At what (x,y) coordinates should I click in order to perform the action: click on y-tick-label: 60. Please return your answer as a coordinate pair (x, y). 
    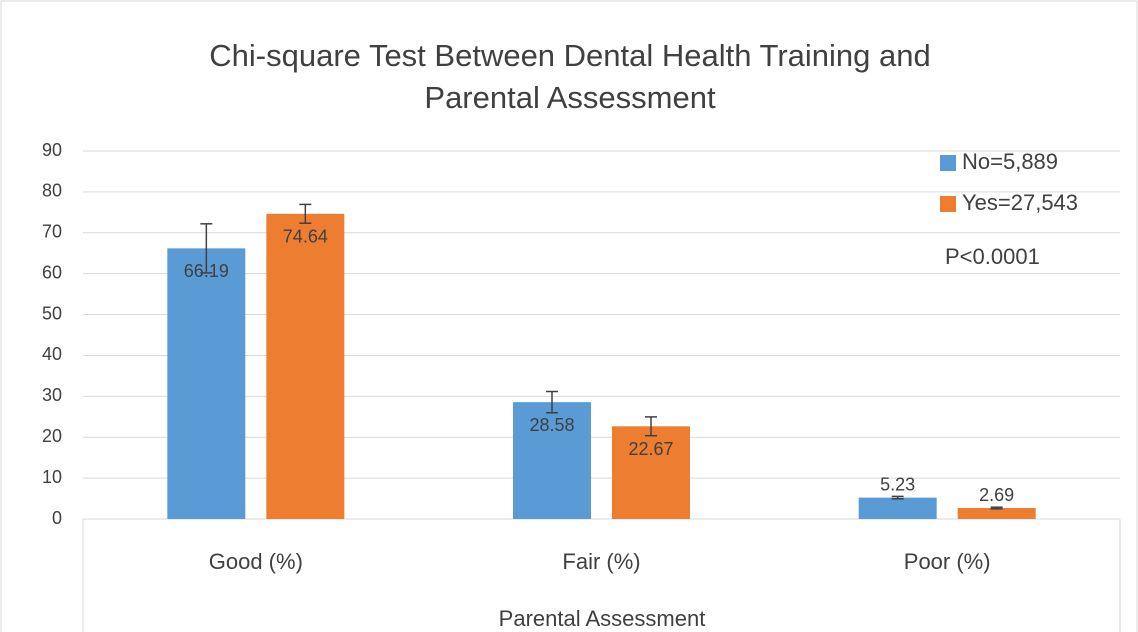
    Looking at the image, I should click on (52, 272).